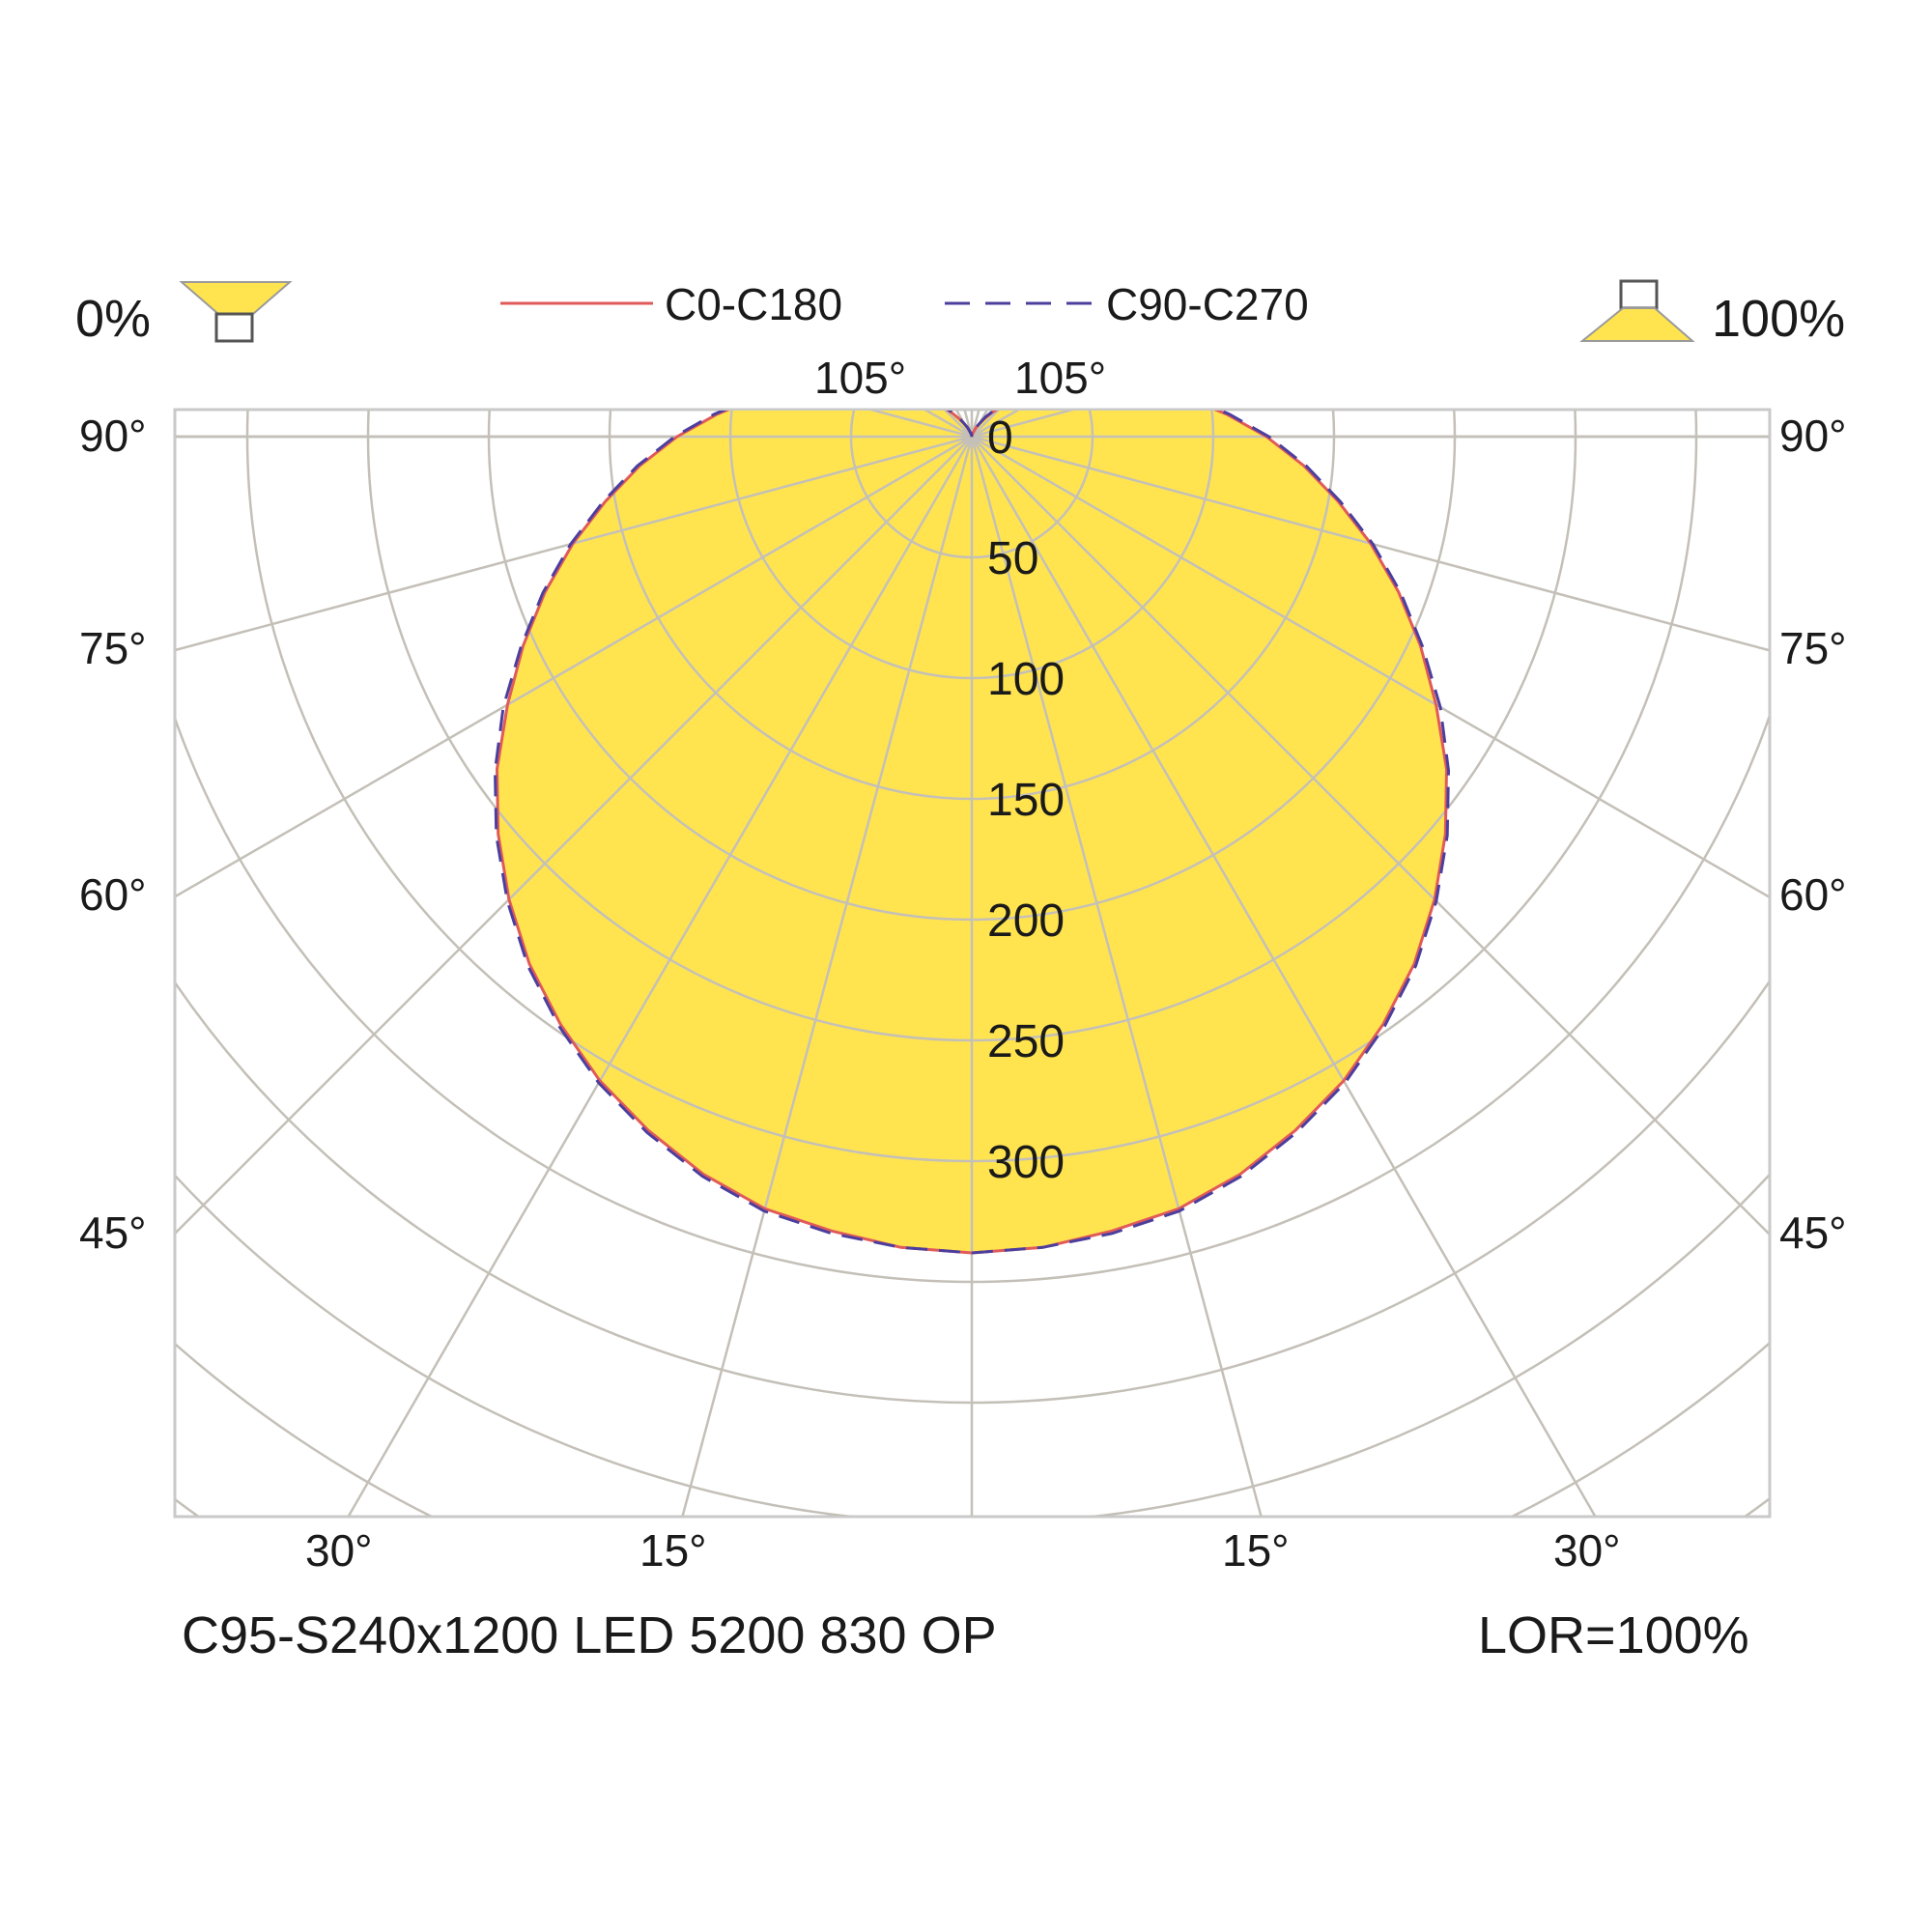 The image size is (1932, 1932). I want to click on radial-tick-label-250: 250, so click(1026, 1041).